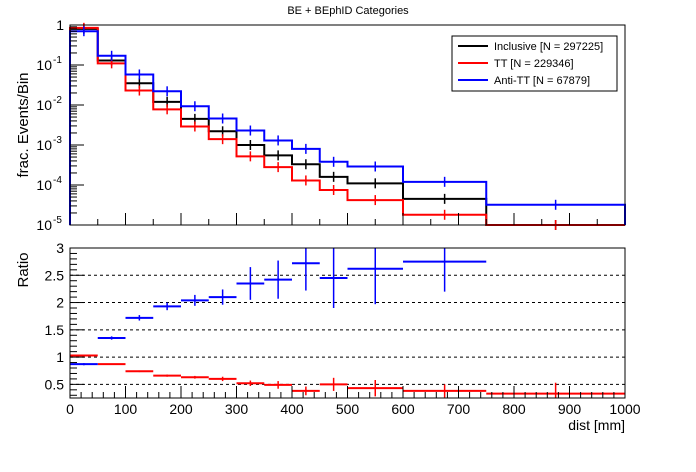  What do you see at coordinates (57, 180) in the screenshot?
I see `top-tick-exponent: -4` at bounding box center [57, 180].